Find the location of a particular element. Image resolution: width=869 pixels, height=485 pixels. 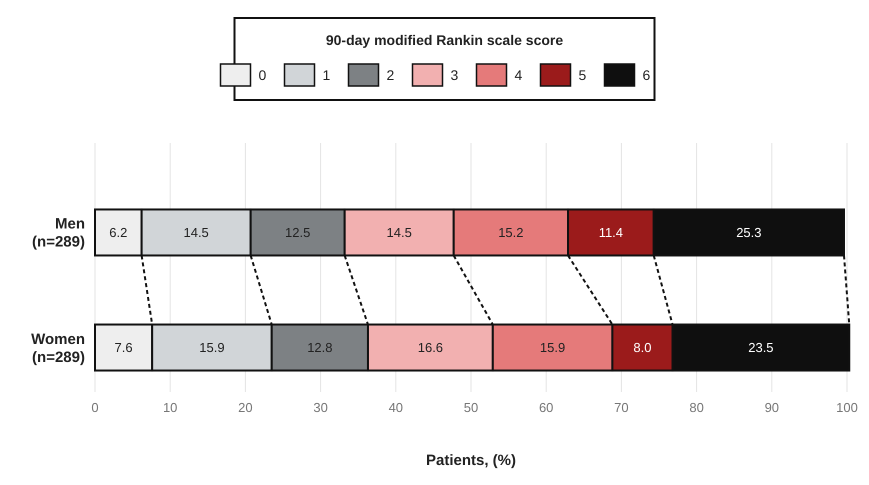

x-tick-label: 30 is located at coordinates (320, 407).